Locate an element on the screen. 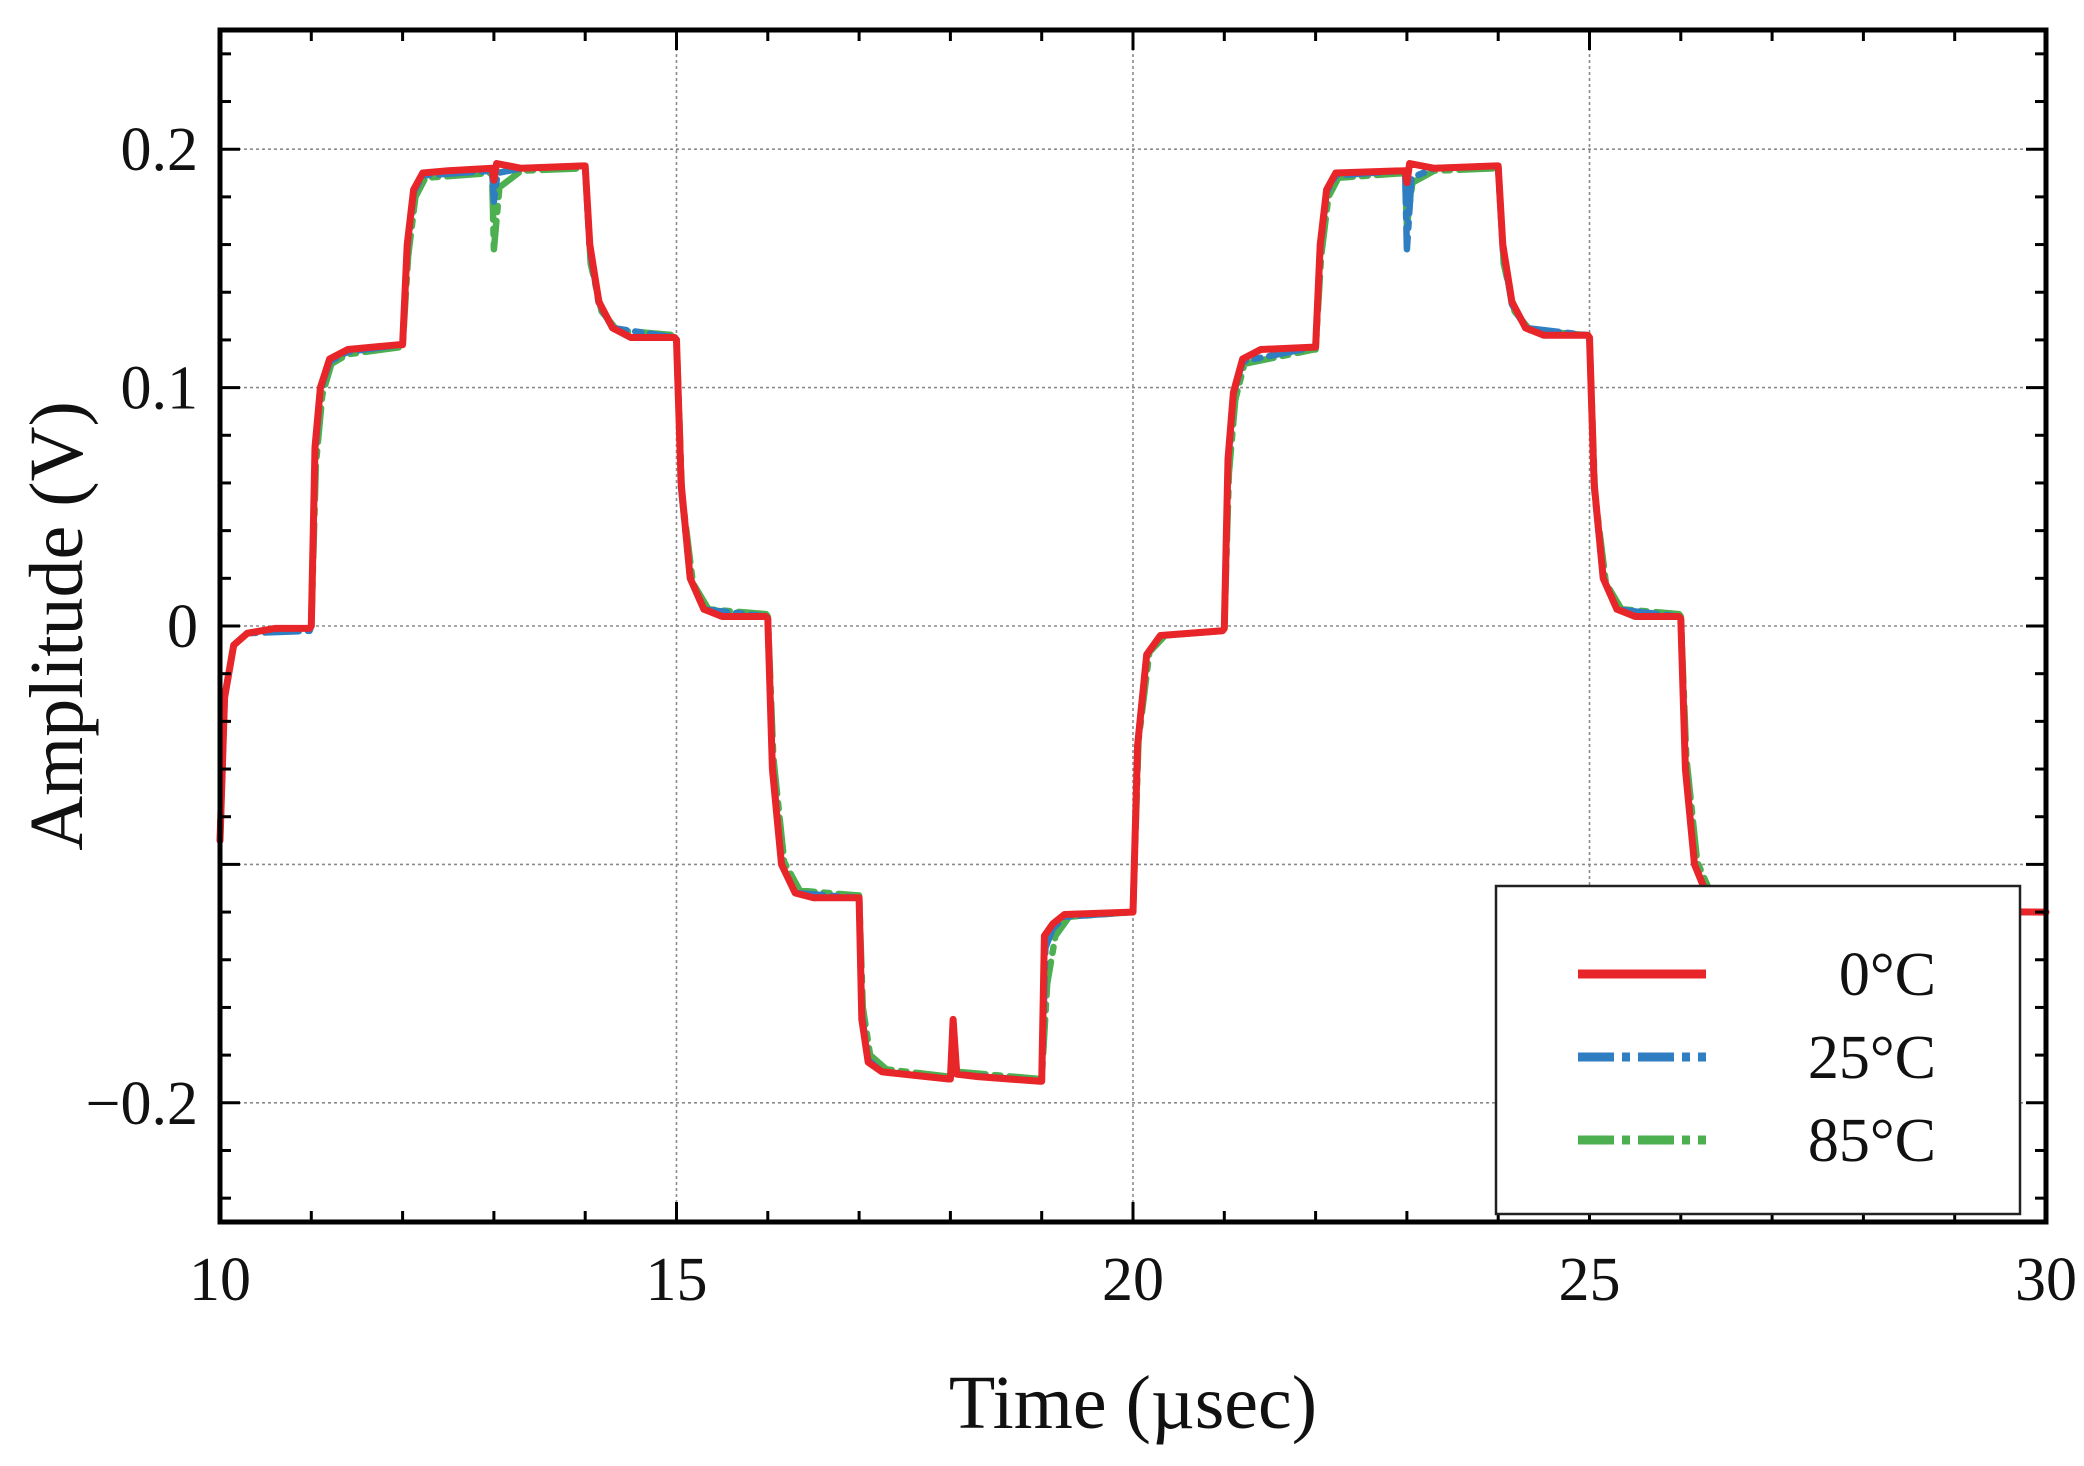  legend-label: 0°C is located at coordinates (1887, 975).